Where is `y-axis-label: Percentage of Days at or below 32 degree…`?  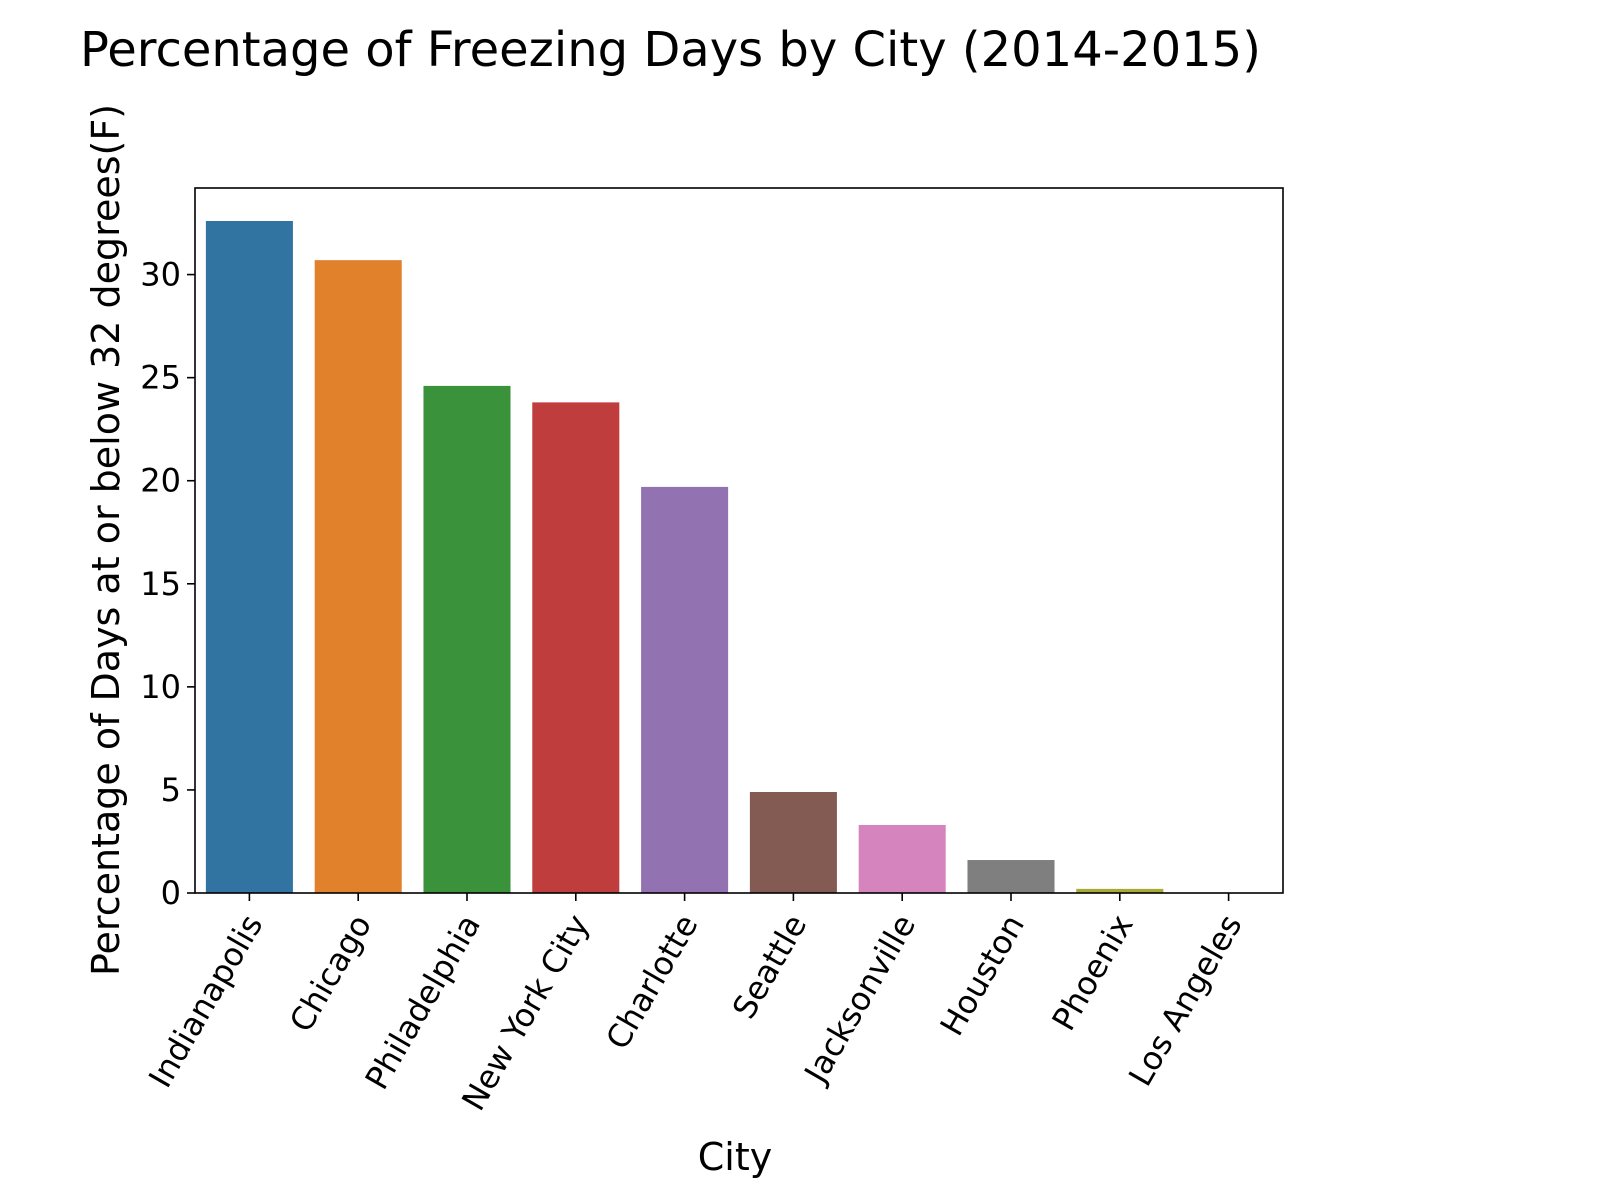
y-axis-label: Percentage of Days at or below 32 degree… is located at coordinates (106, 540).